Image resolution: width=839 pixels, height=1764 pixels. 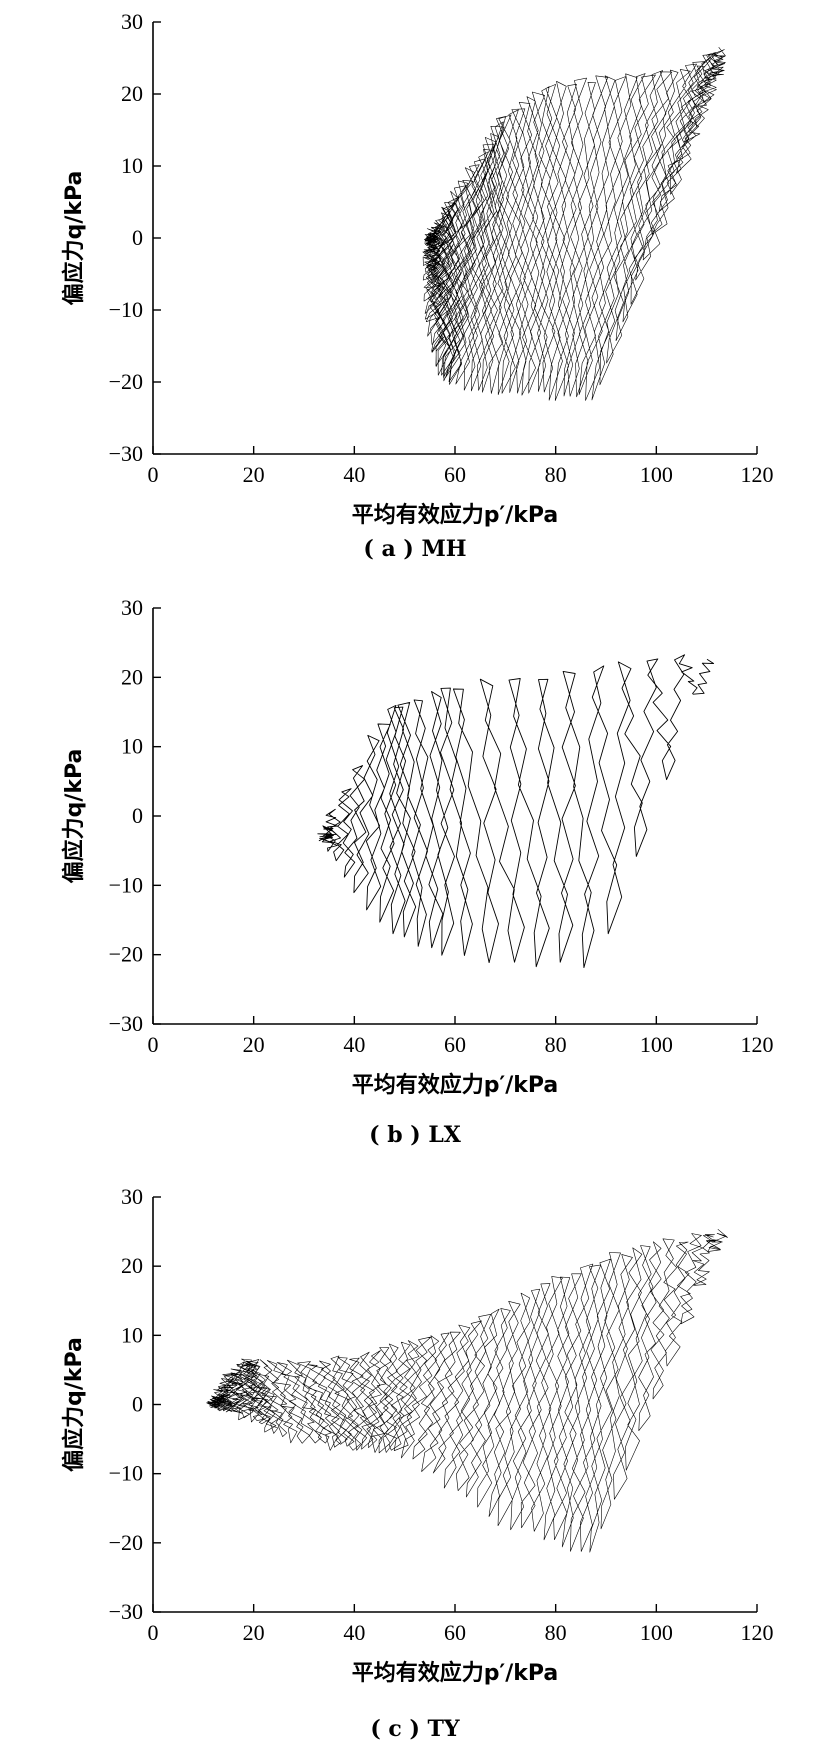 I want to click on panel-caption: ( a ) MH, so click(x=414, y=549).